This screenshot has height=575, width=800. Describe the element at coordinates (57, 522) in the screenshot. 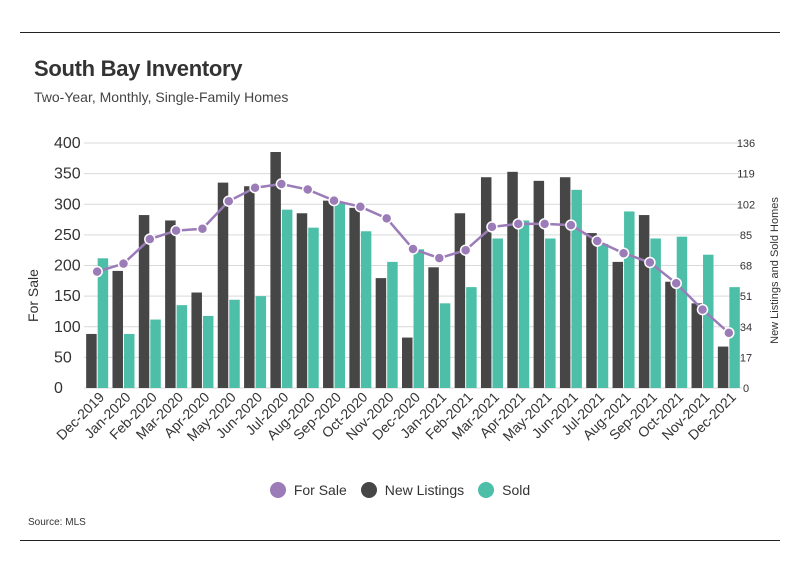

I see `source-note: Source: MLS` at that location.